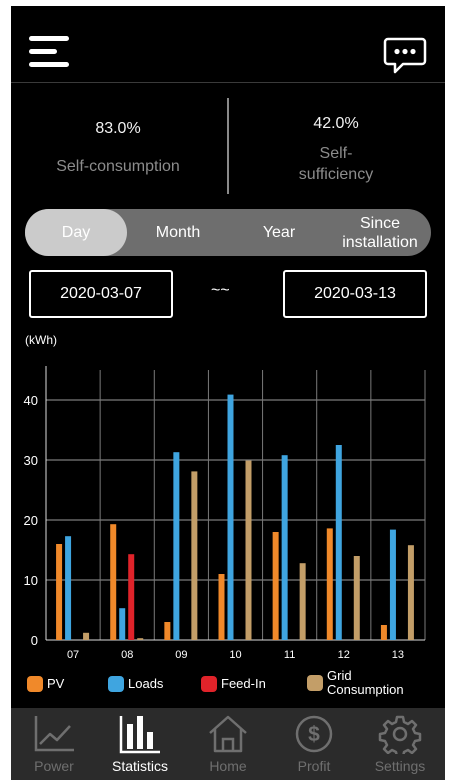 The image size is (456, 784). What do you see at coordinates (228, 766) in the screenshot?
I see `nav-home-label: Home` at bounding box center [228, 766].